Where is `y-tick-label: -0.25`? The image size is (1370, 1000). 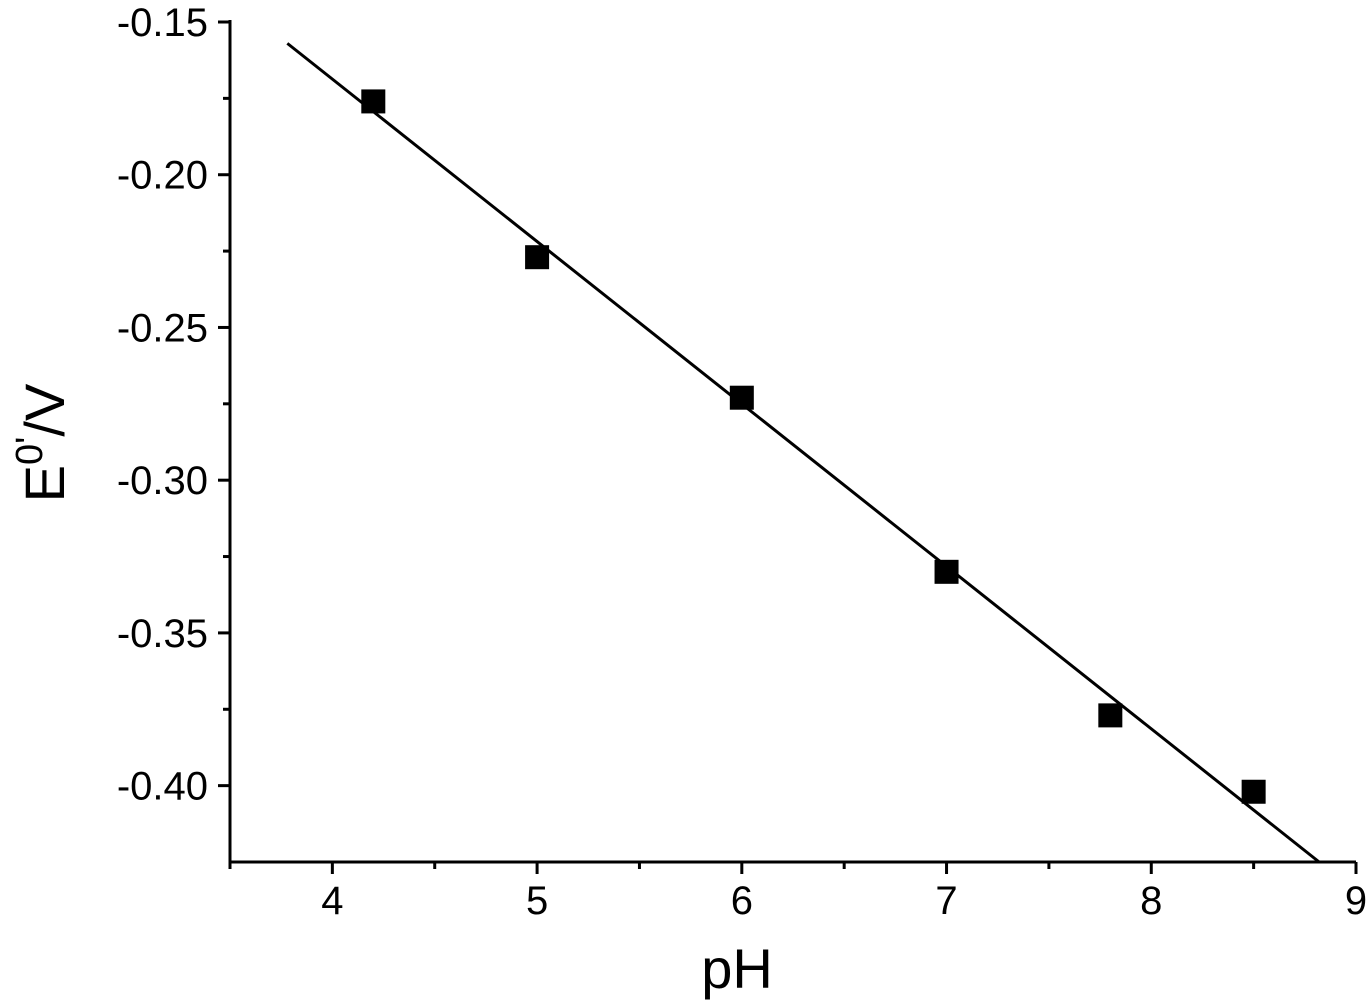 y-tick-label: -0.25 is located at coordinates (162, 328).